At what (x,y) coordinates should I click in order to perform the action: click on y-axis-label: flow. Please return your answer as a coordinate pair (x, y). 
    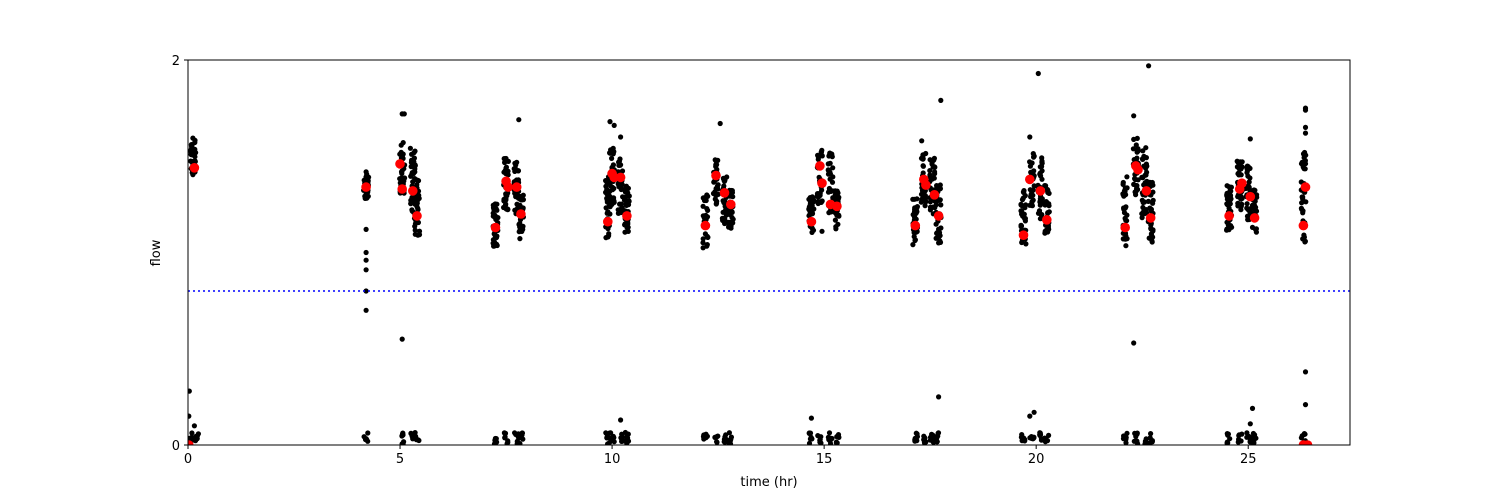
    Looking at the image, I should click on (156, 252).